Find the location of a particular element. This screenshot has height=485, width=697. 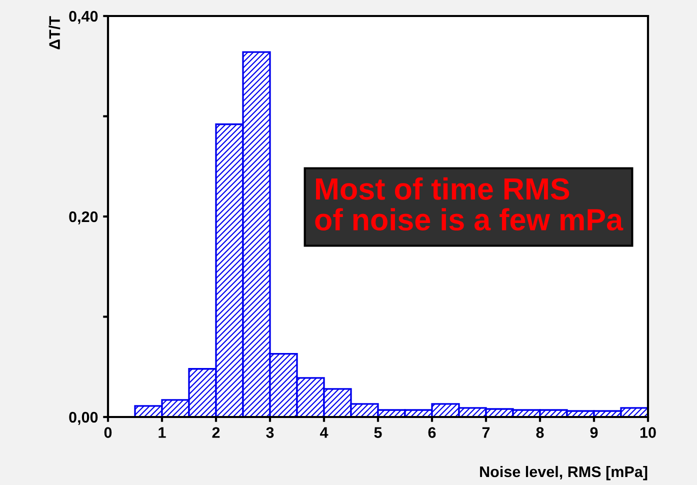

annotation: Most of time RMS of noise is a few mPa is located at coordinates (469, 204).